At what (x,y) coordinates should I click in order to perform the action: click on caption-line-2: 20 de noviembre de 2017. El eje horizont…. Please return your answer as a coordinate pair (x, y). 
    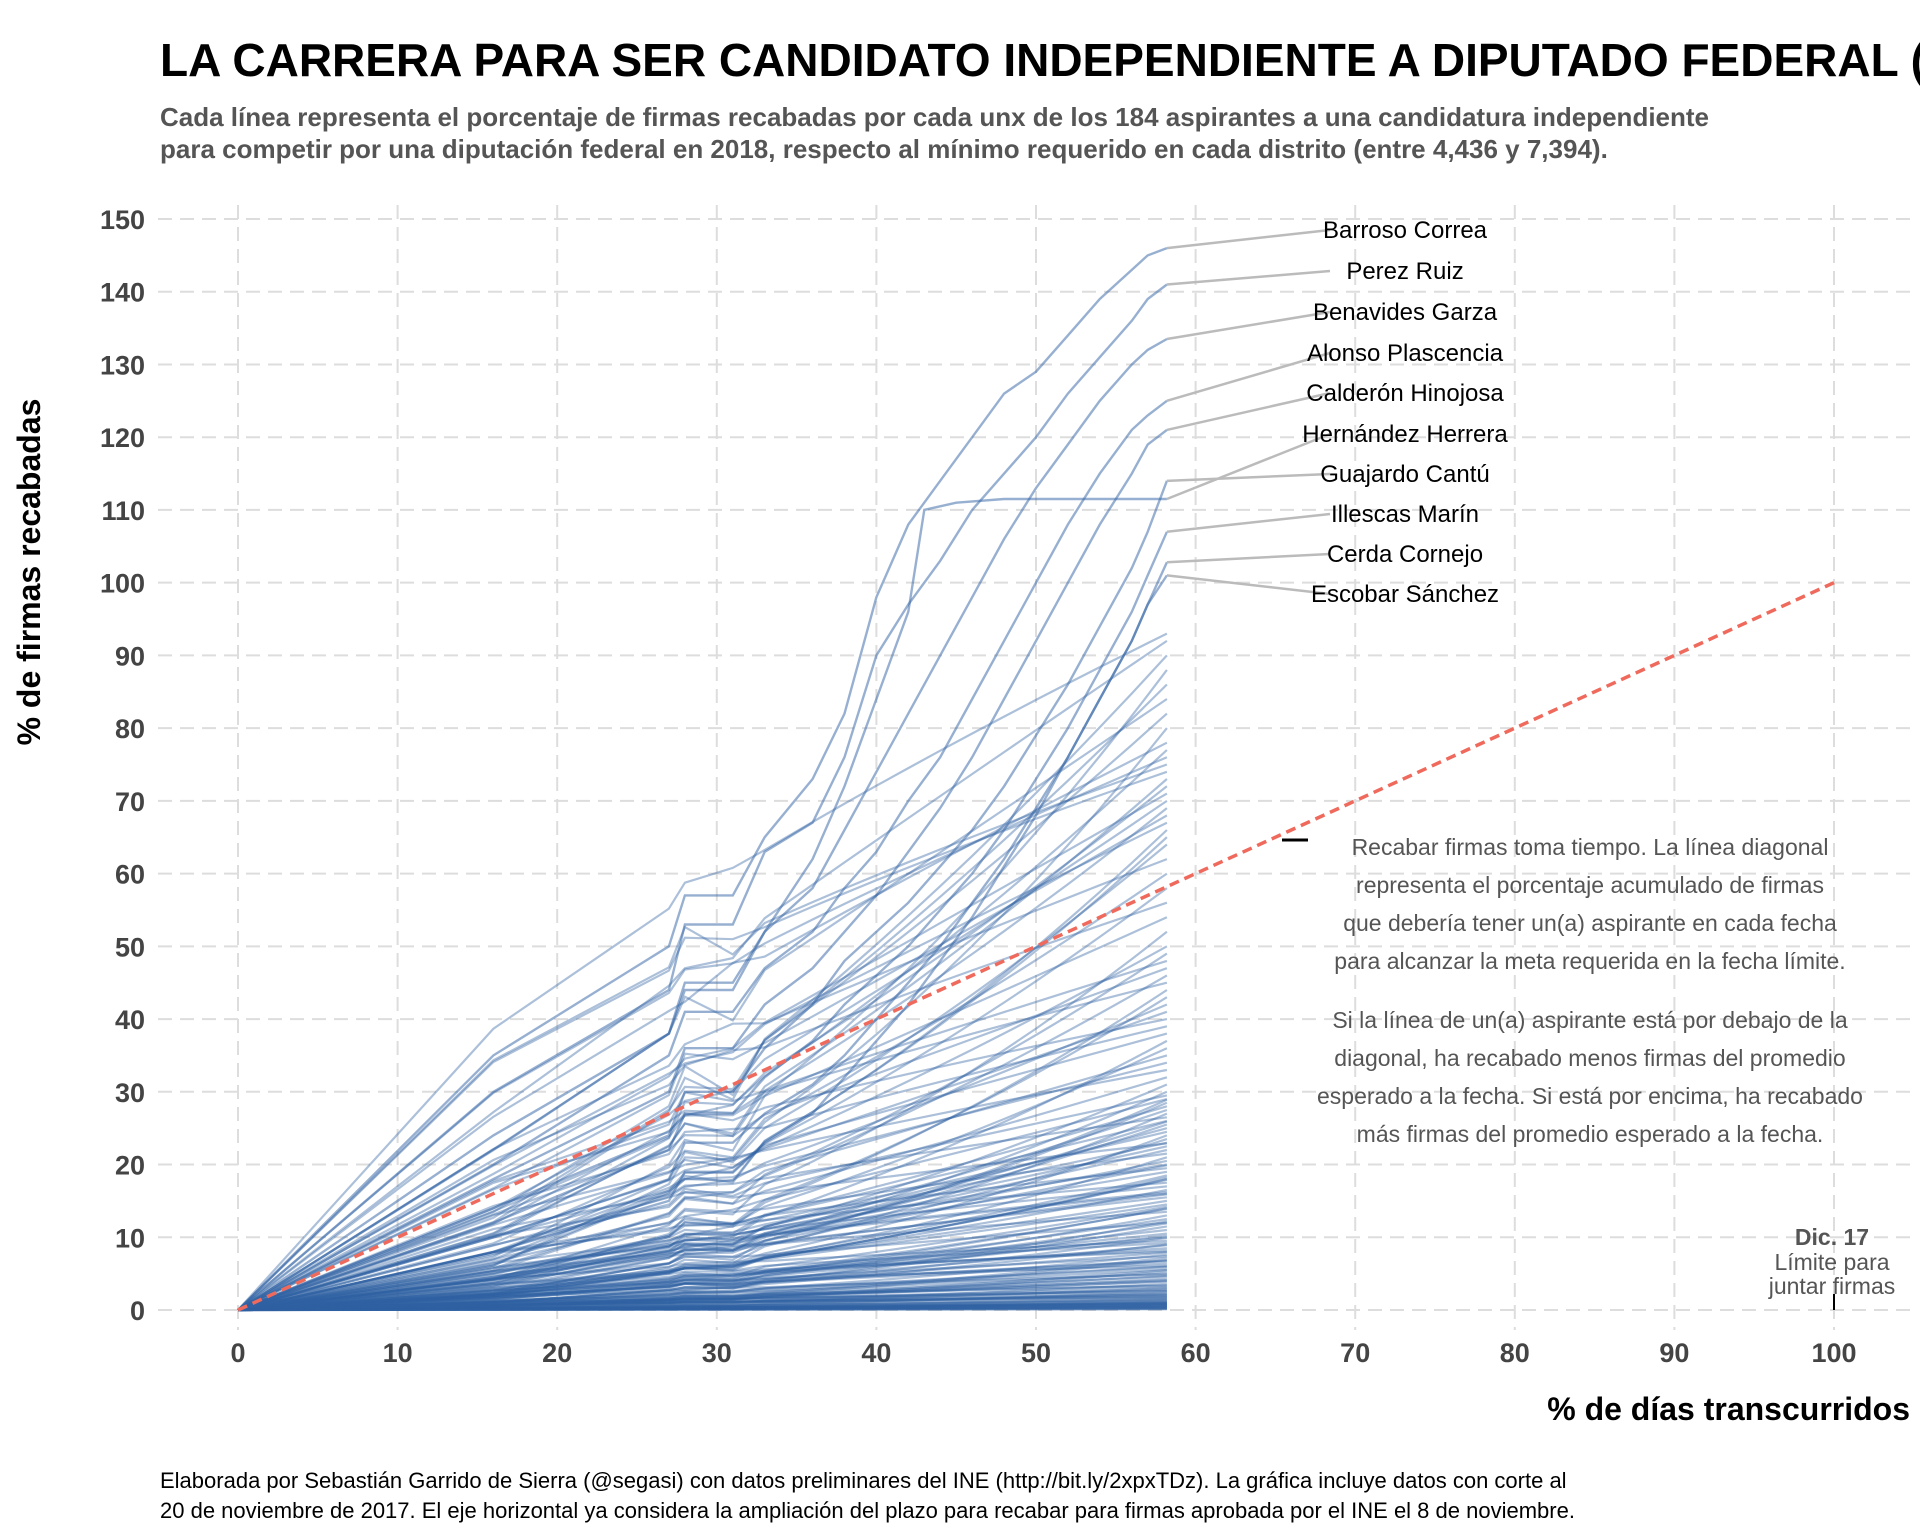
    Looking at the image, I should click on (867, 1510).